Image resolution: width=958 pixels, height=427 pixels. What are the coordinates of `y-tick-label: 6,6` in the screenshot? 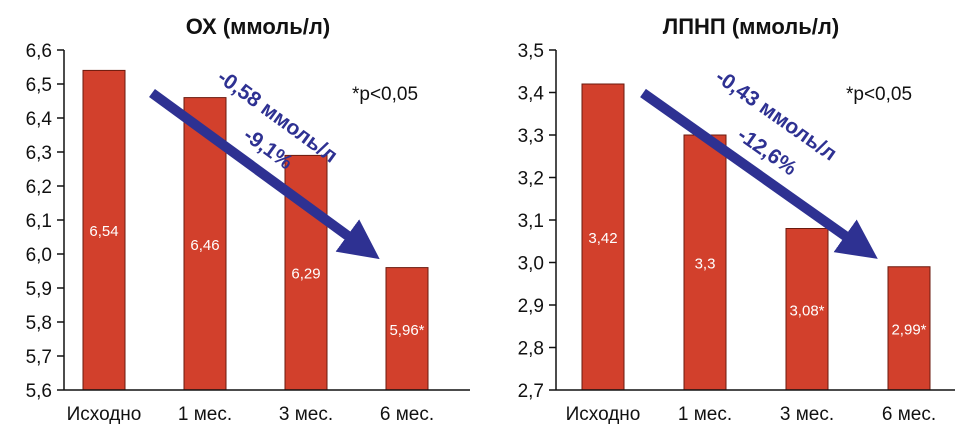 It's located at (39, 51).